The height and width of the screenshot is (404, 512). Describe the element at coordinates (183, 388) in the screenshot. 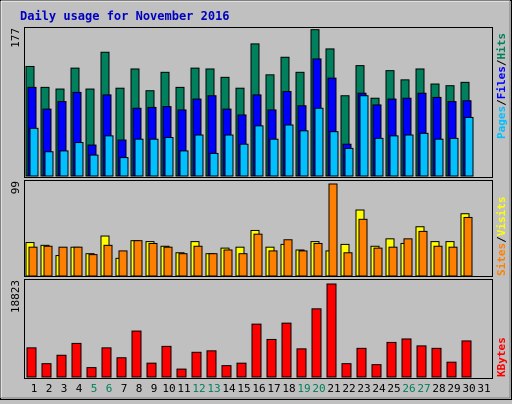

I see `x-tick-label-day: 11` at that location.